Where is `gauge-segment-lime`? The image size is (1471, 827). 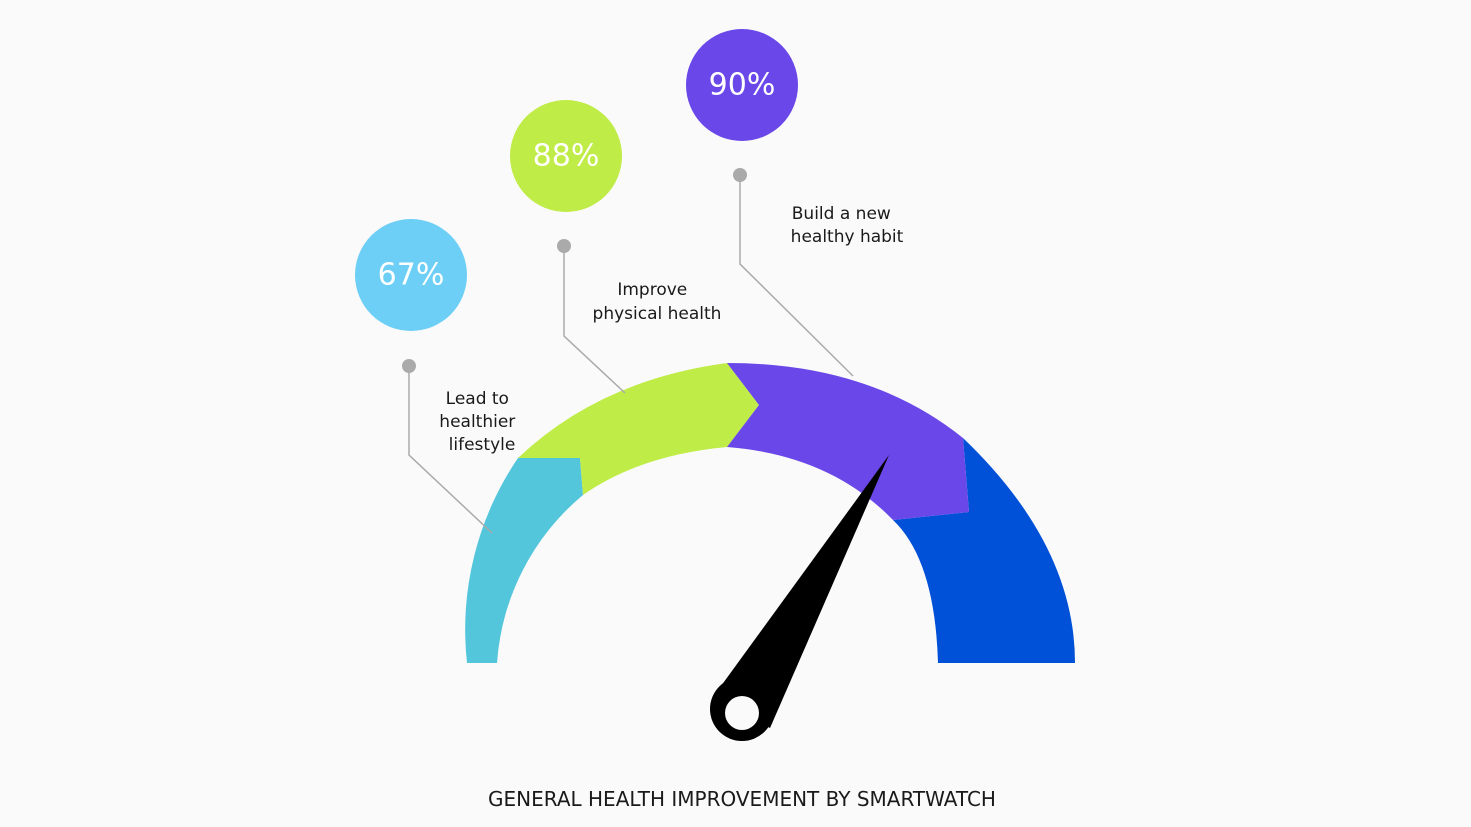
gauge-segment-lime is located at coordinates (638, 429).